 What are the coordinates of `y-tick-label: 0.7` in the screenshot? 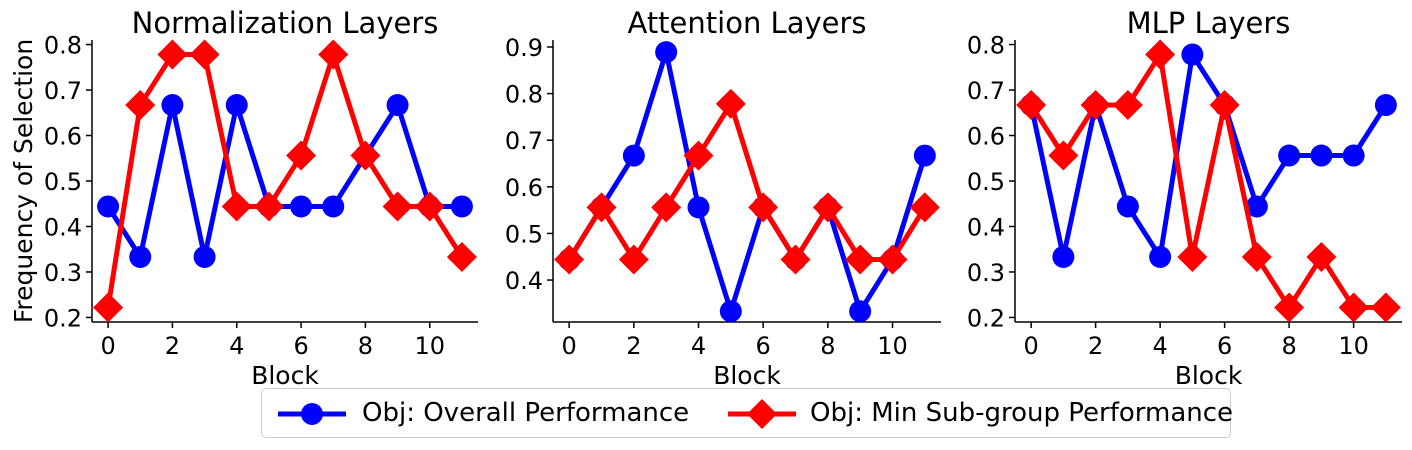 It's located at (524, 141).